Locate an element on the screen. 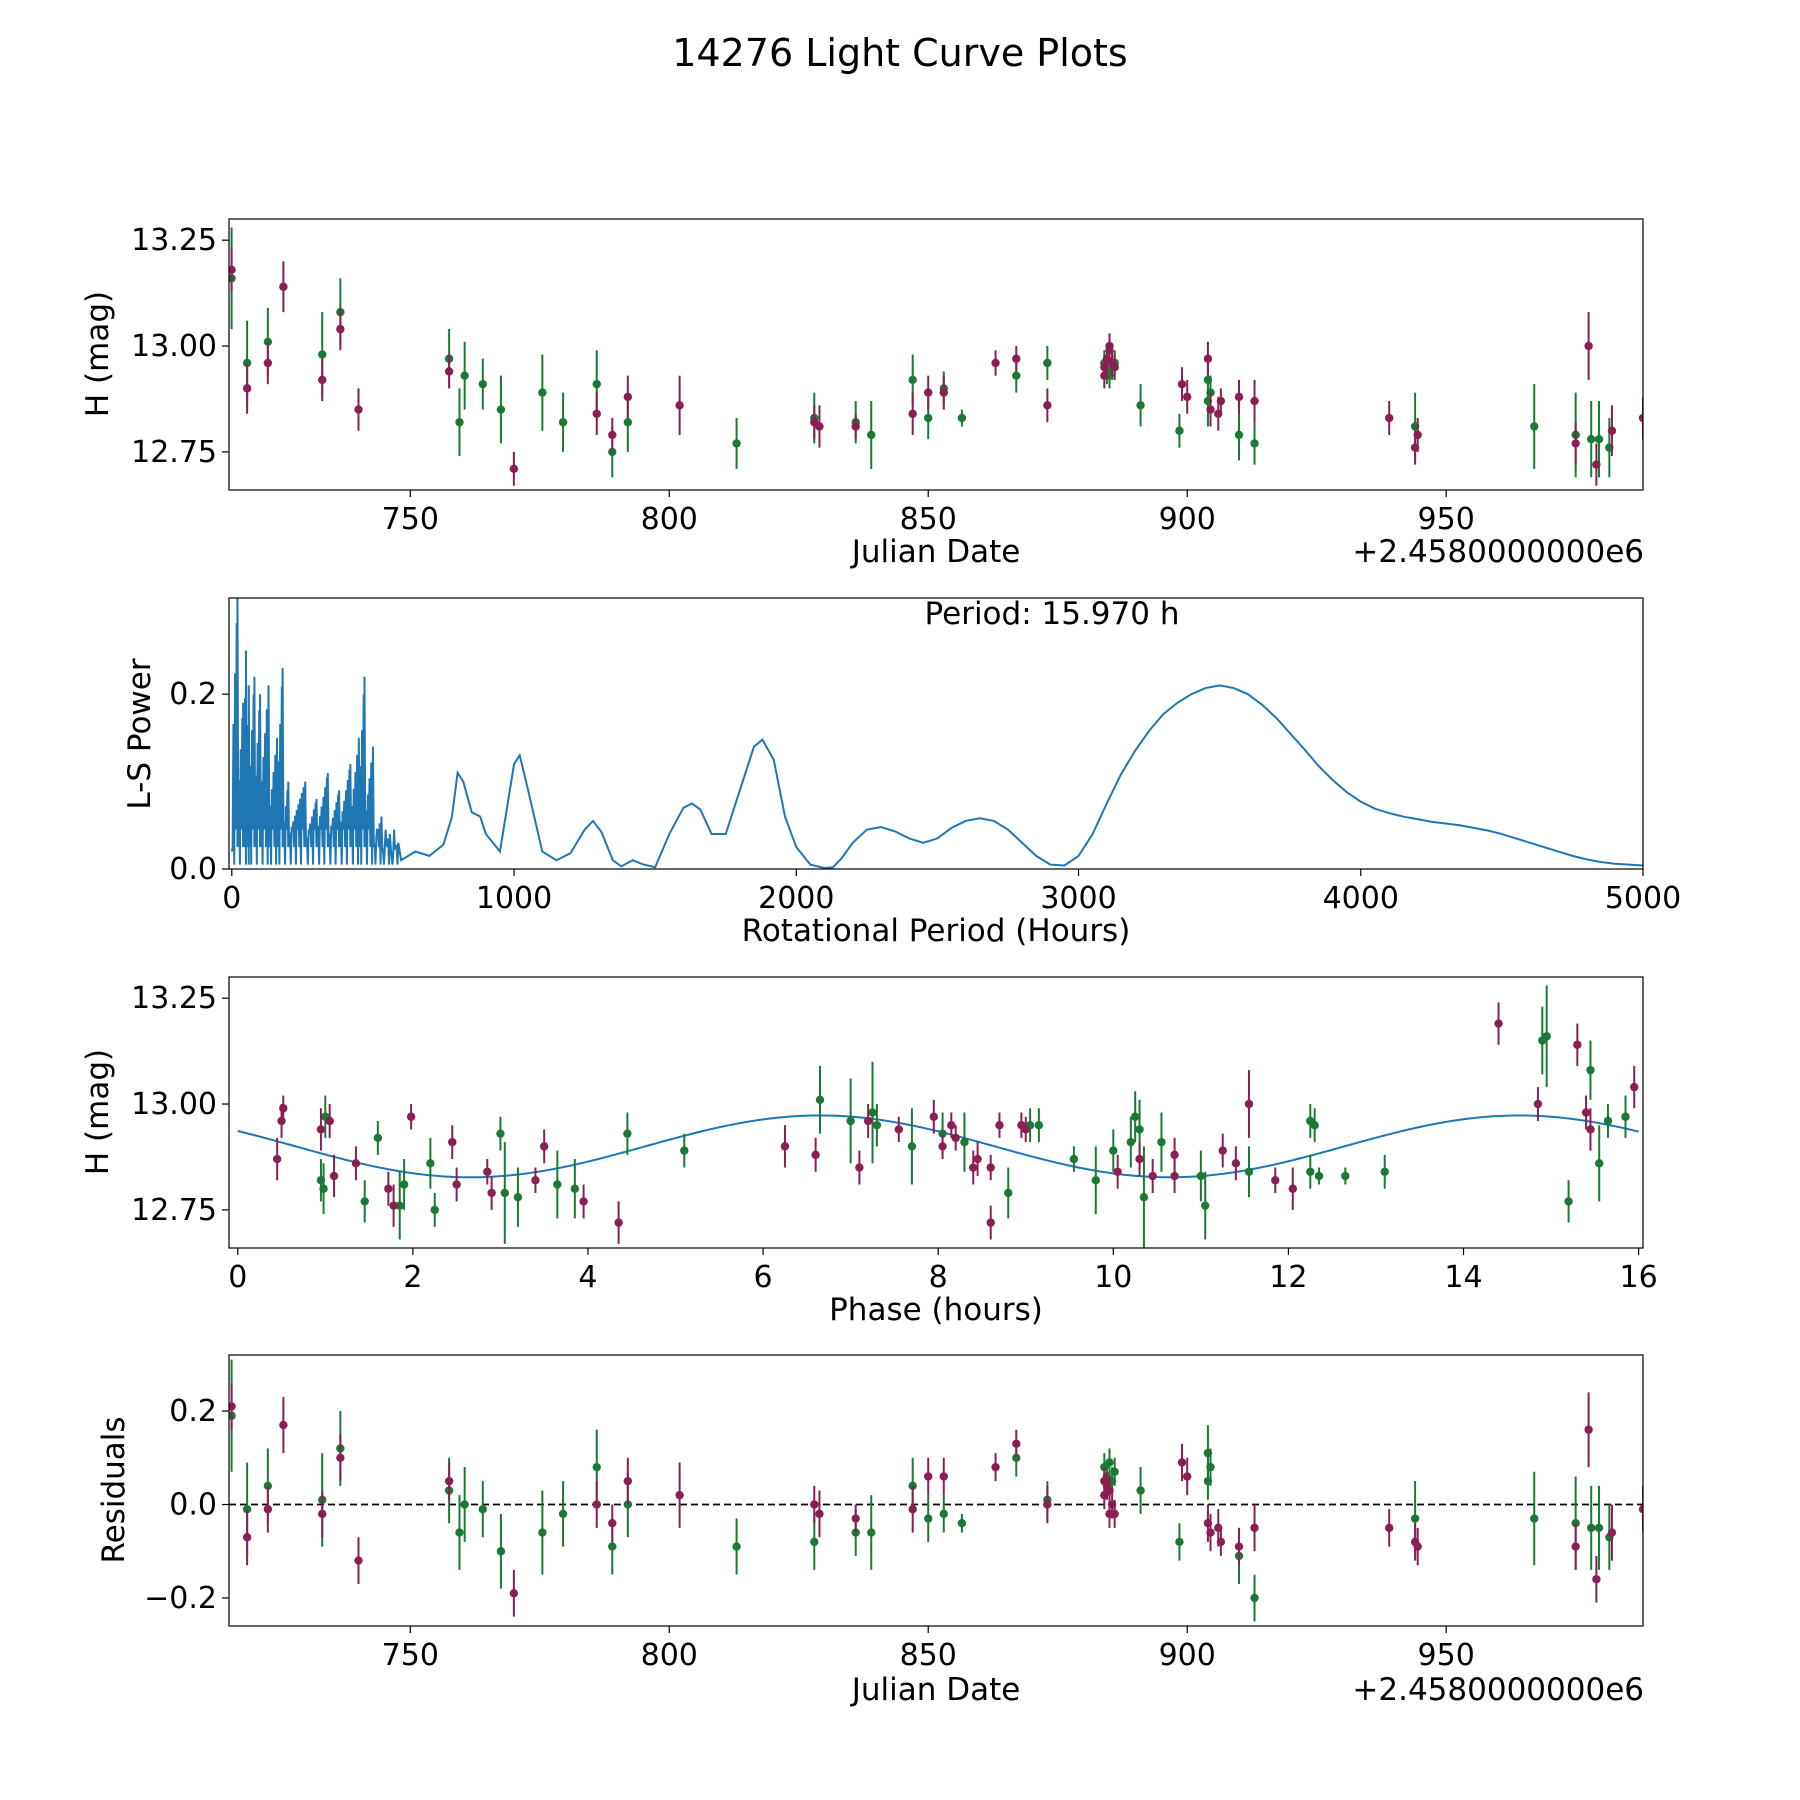 The width and height of the screenshot is (1800, 1800). periodogram-annotation: Period: 15.970 h is located at coordinates (1052, 614).